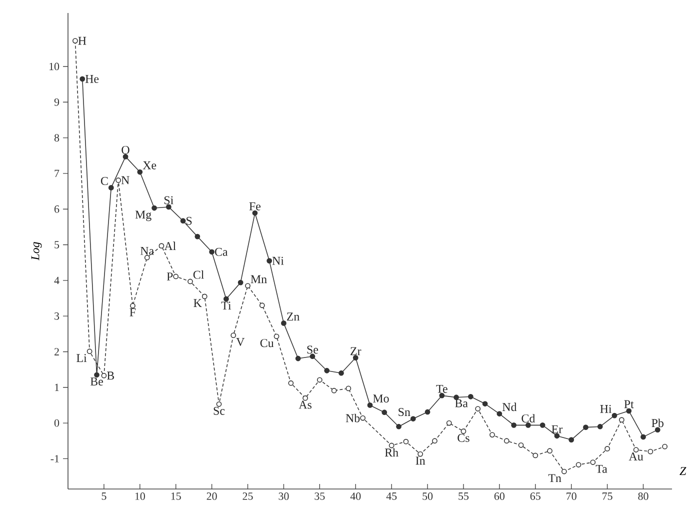  I want to click on x-tick-label: 45, so click(391, 496).